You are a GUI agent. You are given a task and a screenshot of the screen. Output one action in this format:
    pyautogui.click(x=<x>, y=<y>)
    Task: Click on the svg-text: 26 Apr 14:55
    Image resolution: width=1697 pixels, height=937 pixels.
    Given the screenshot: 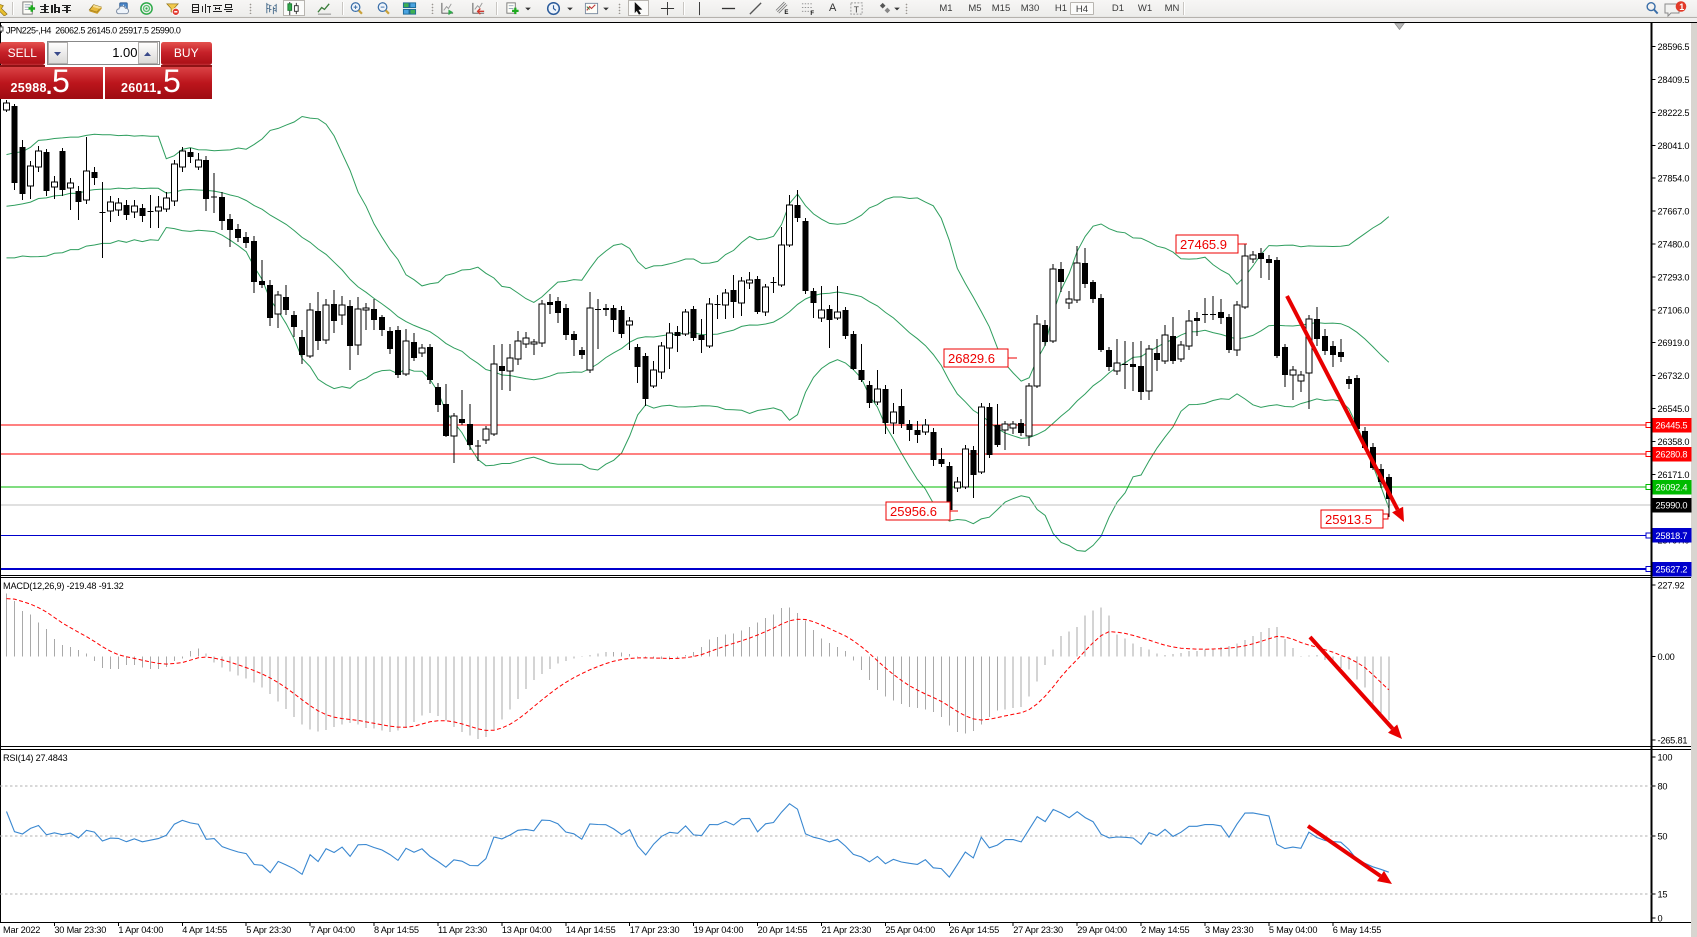 What is the action you would take?
    pyautogui.click(x=974, y=930)
    